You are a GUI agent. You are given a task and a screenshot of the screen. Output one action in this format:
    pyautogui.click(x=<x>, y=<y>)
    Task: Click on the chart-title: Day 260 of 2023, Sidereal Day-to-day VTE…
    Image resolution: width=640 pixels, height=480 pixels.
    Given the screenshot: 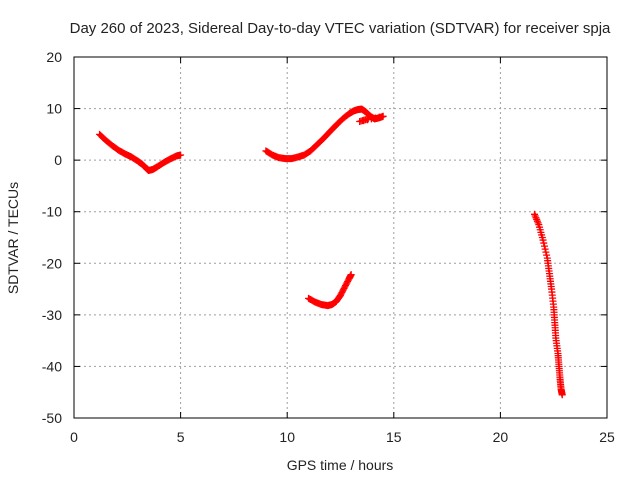 What is the action you would take?
    pyautogui.click(x=340, y=28)
    